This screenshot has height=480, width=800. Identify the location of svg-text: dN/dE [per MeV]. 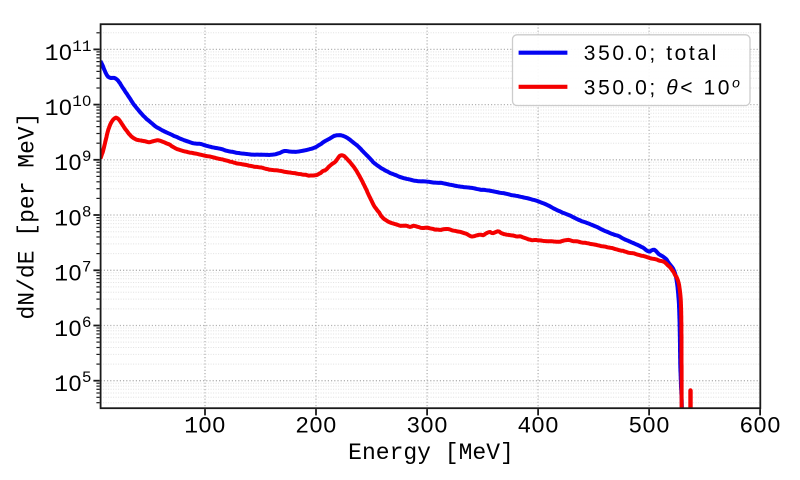
(28, 215).